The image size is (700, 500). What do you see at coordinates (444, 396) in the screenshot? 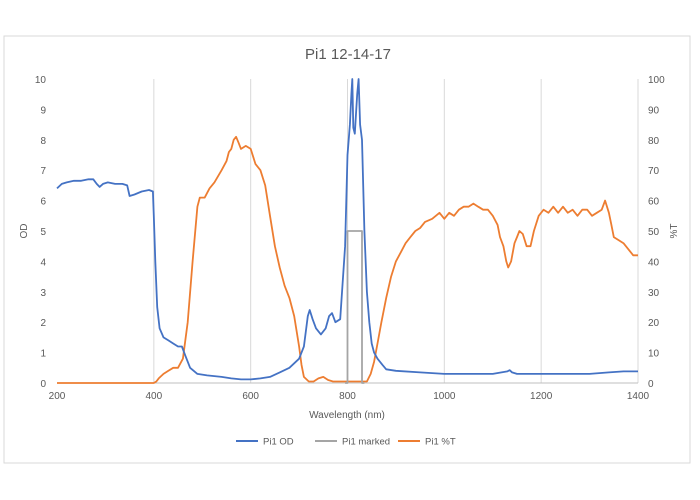
I see `x-tick-label: 1000` at bounding box center [444, 396].